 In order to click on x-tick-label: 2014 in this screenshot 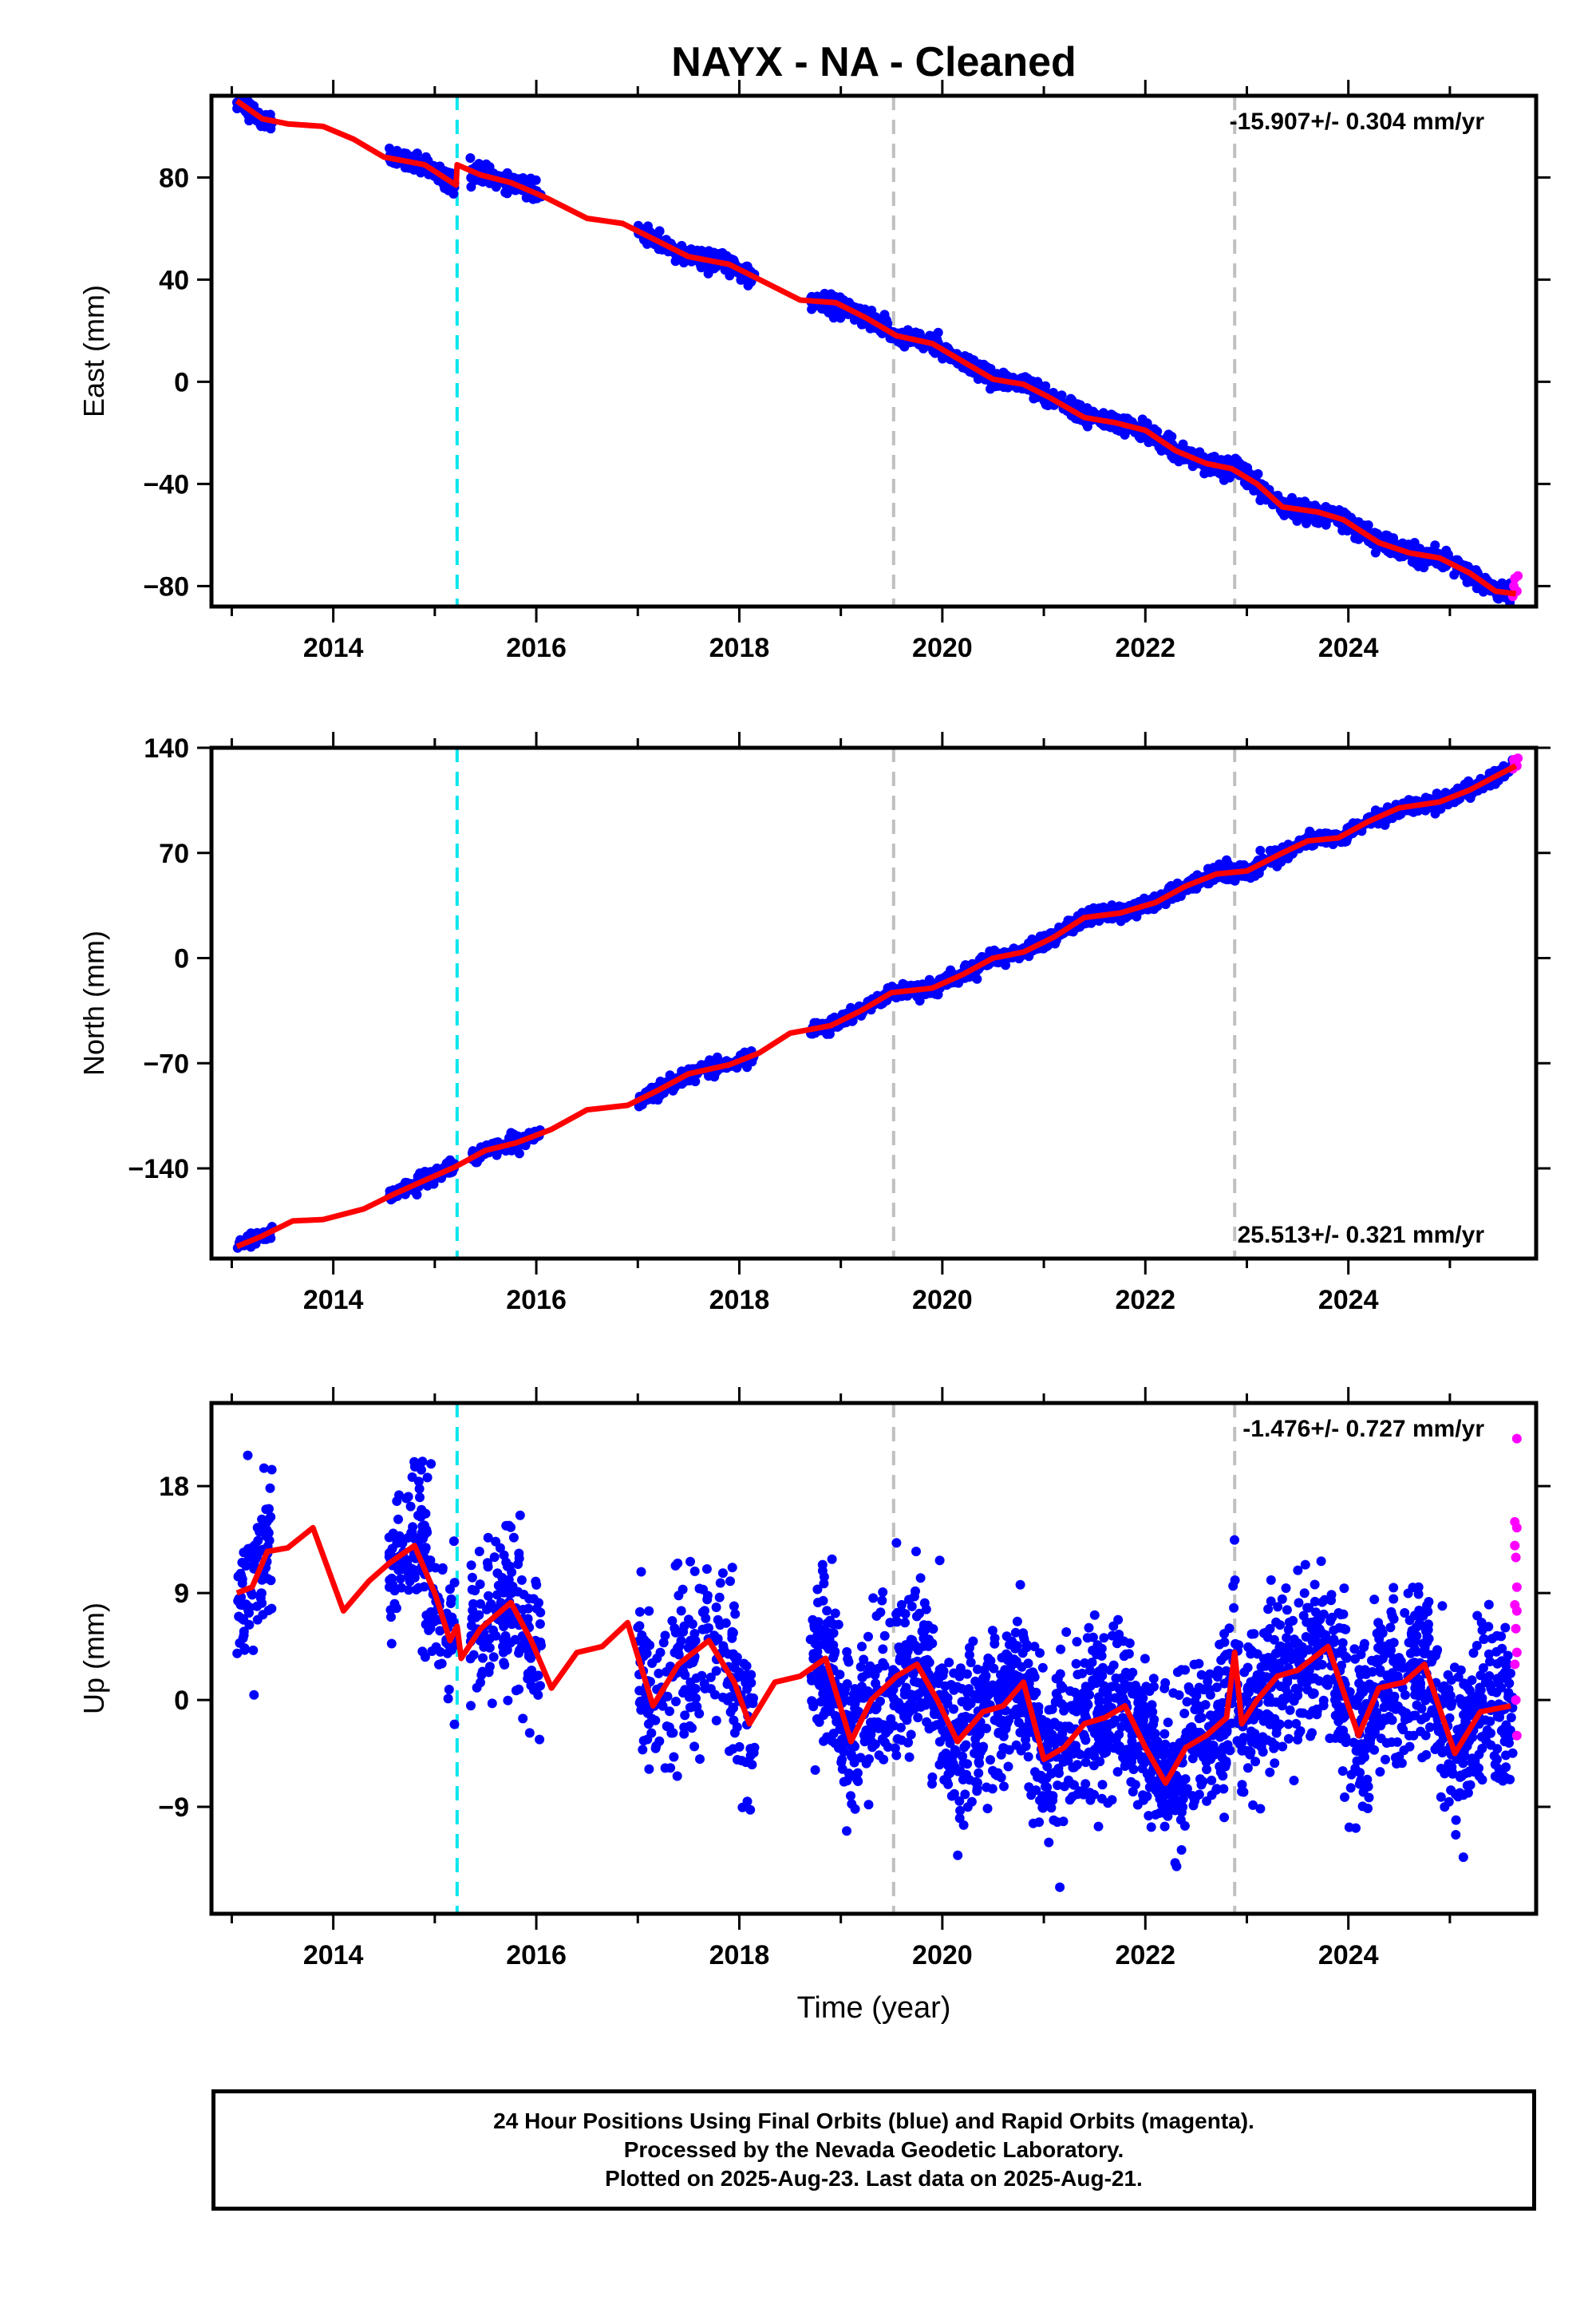, I will do `click(333, 648)`.